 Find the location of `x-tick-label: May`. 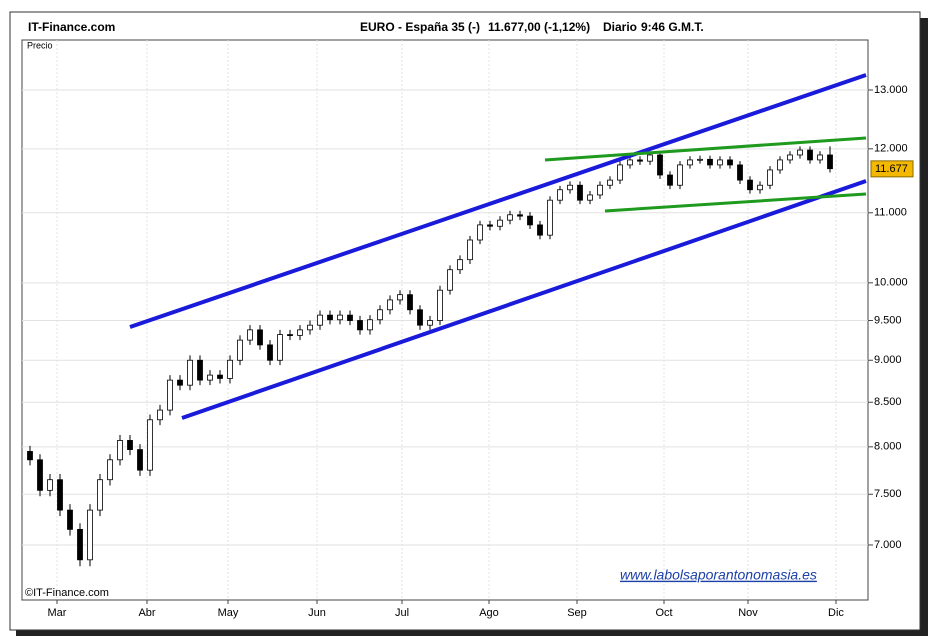

x-tick-label: May is located at coordinates (228, 613).